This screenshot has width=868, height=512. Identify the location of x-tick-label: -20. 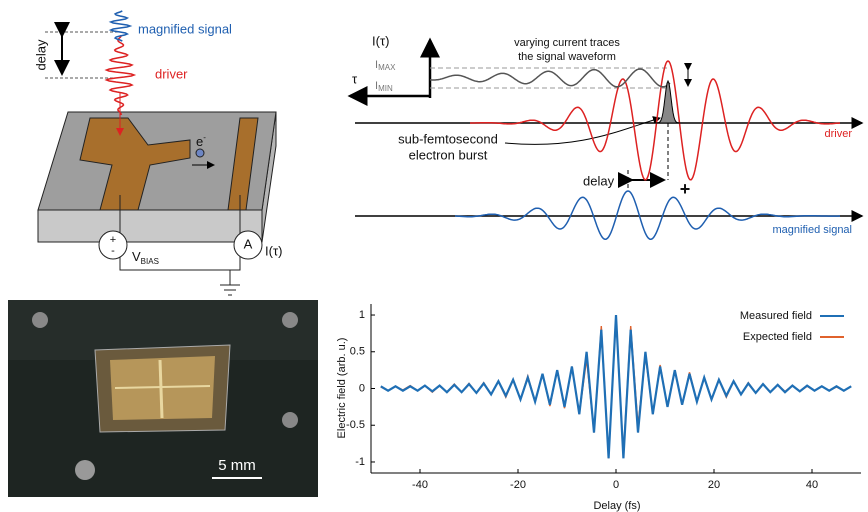
(518, 485).